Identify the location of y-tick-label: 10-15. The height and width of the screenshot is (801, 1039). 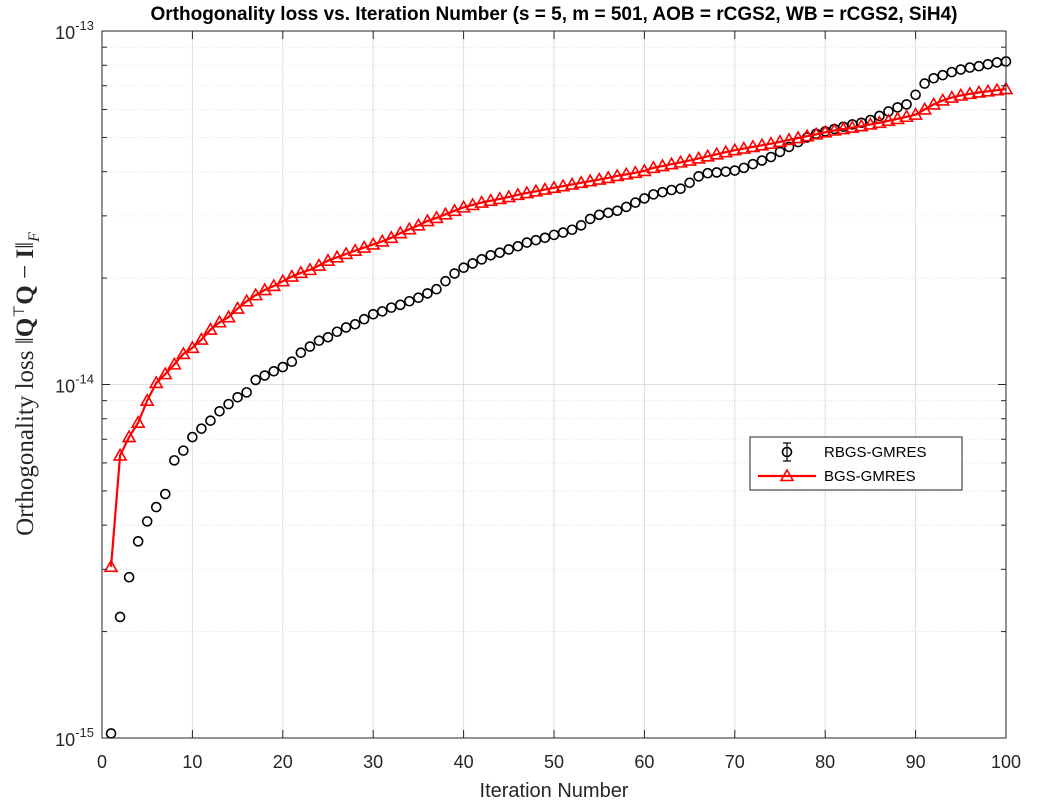
(74, 737).